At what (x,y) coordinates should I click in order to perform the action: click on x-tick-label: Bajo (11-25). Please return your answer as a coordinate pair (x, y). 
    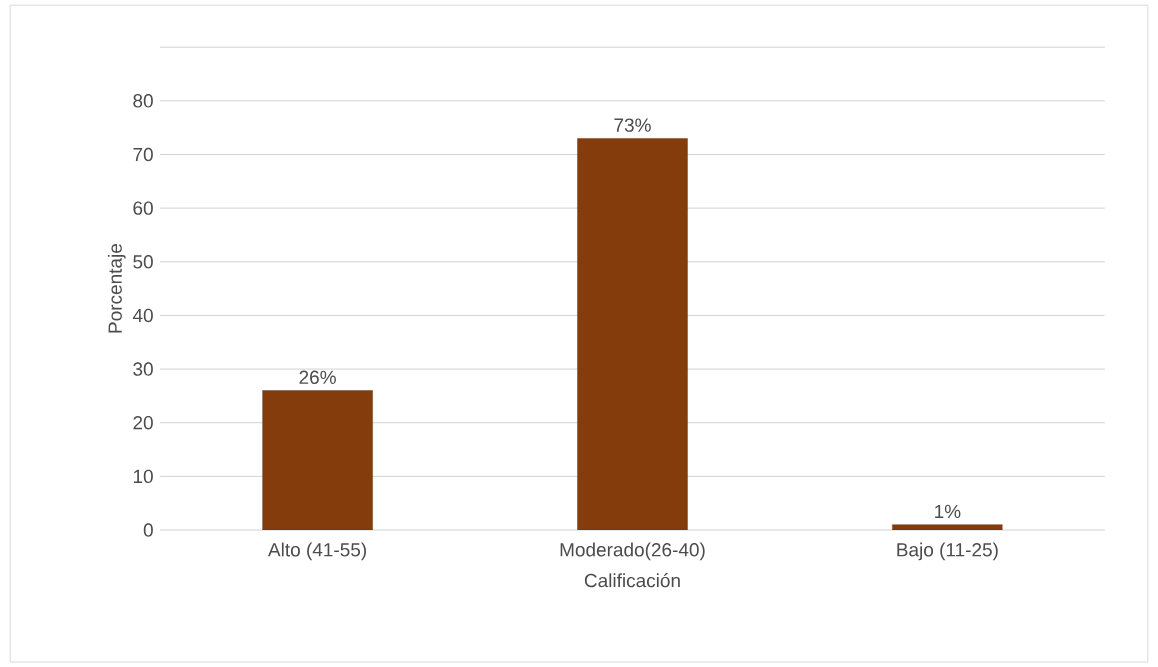
    Looking at the image, I should click on (947, 551).